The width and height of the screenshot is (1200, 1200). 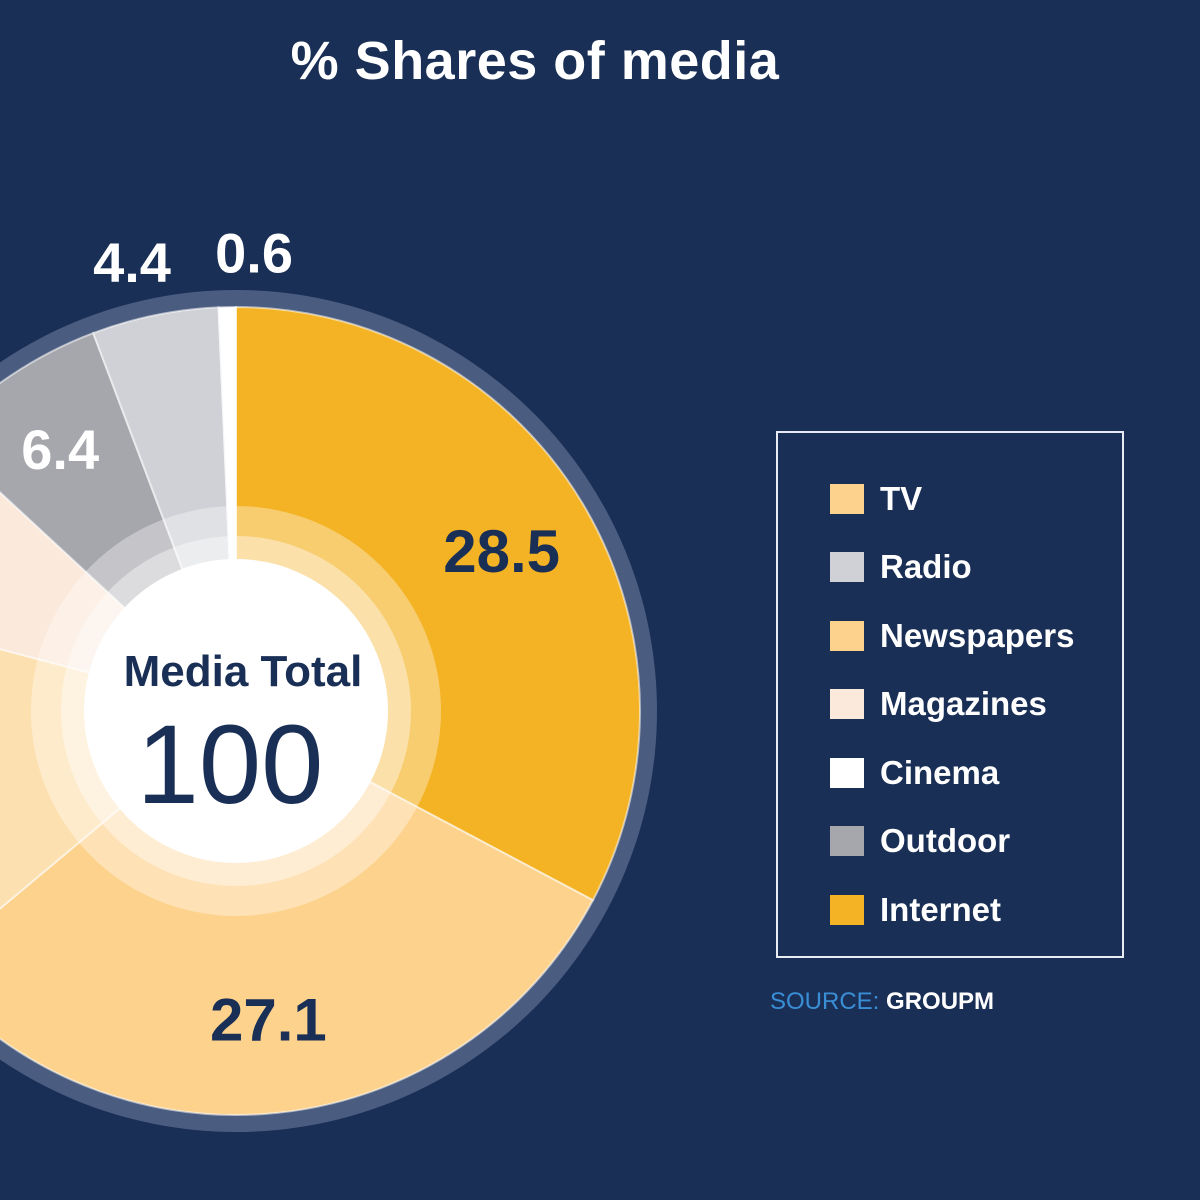 What do you see at coordinates (60, 449) in the screenshot?
I see `slice-label-outdoor: 6.4` at bounding box center [60, 449].